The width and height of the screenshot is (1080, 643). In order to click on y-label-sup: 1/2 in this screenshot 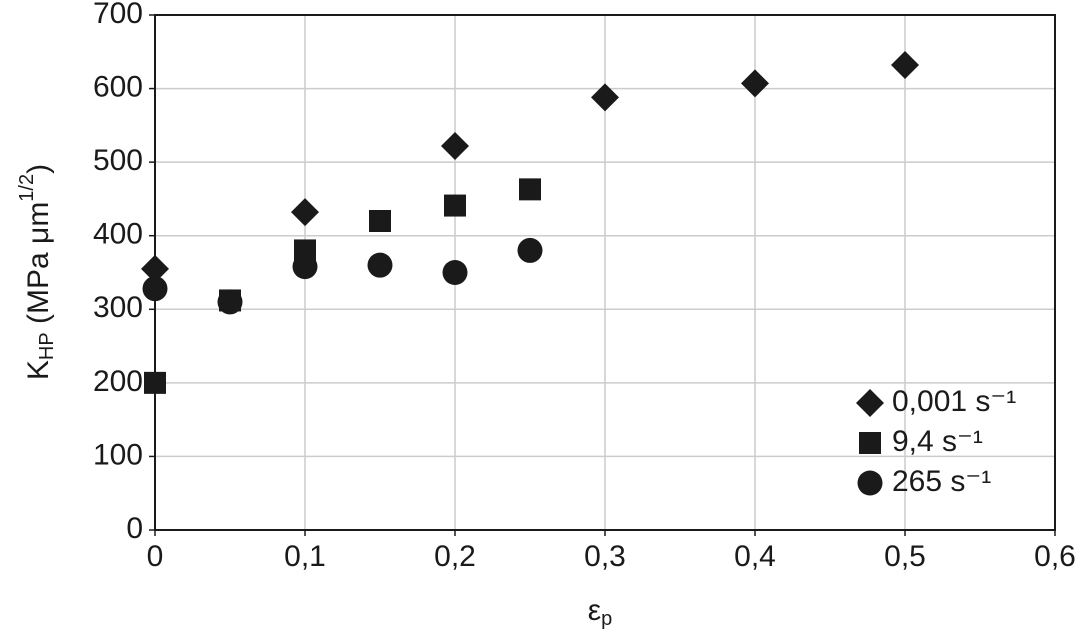, I will do `click(27, 188)`.